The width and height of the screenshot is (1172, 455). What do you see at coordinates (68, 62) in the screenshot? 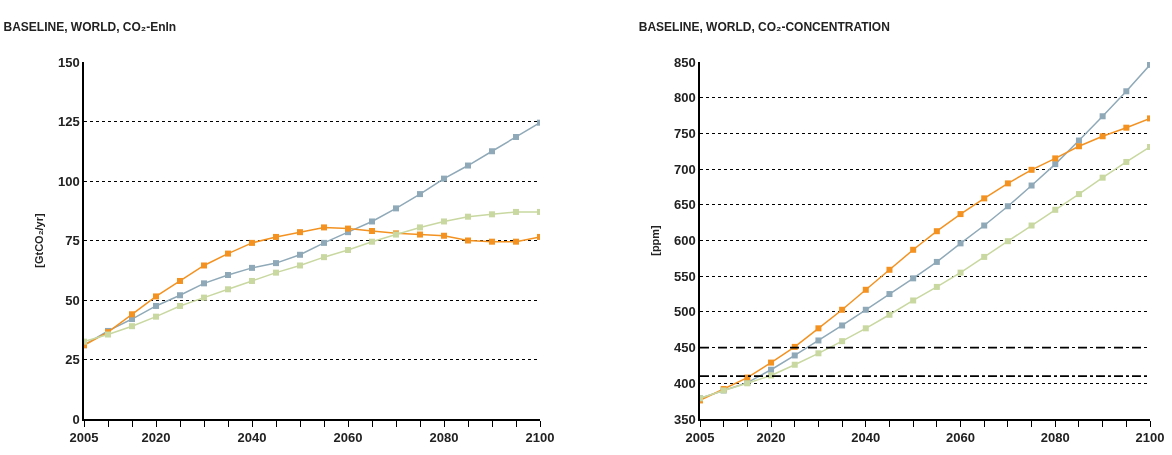
I see `y-tick-label: 150` at bounding box center [68, 62].